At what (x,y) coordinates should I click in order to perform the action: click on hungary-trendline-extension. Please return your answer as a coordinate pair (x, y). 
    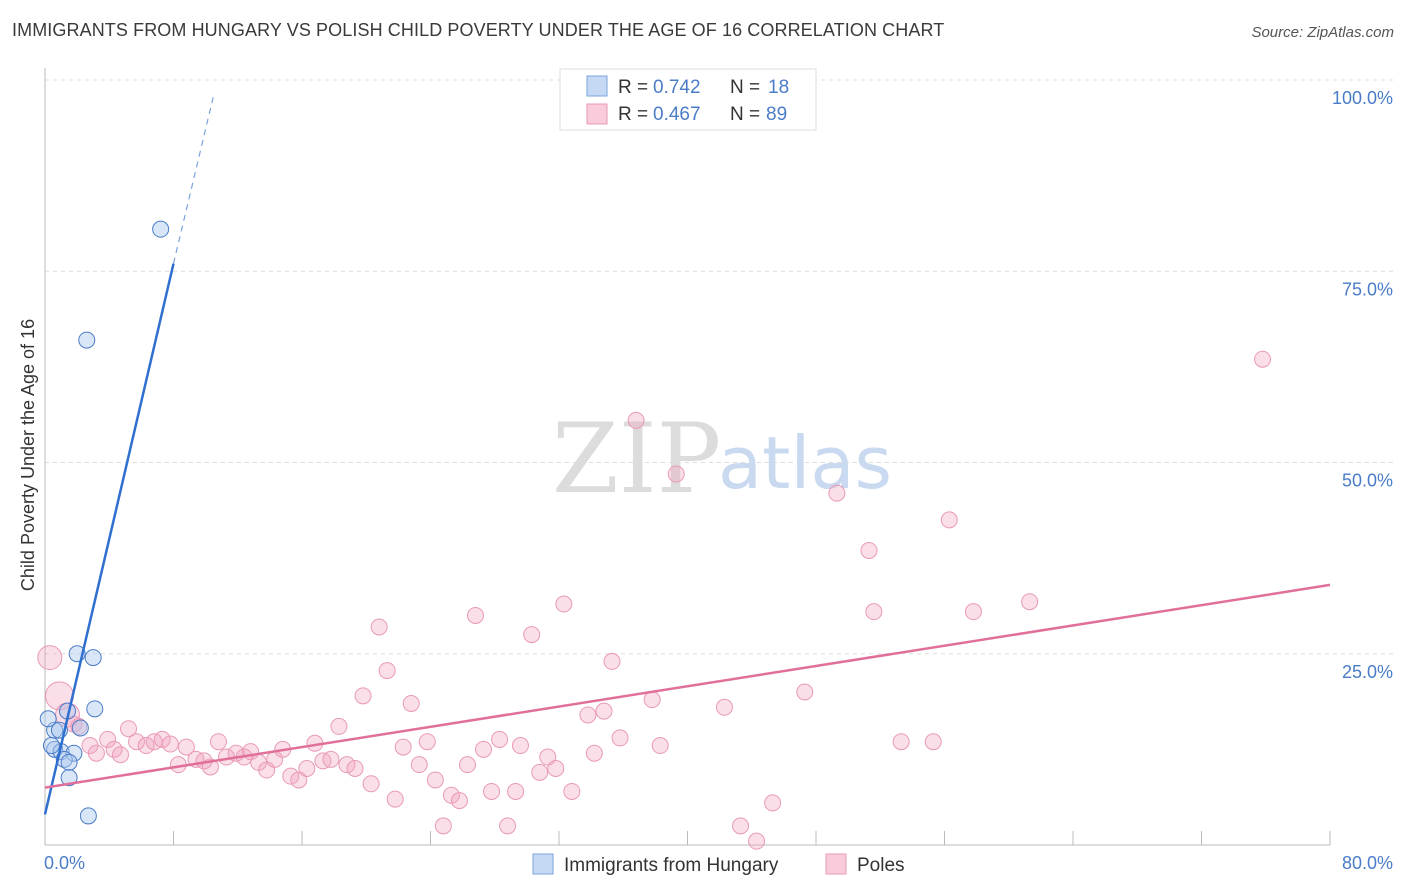
    Looking at the image, I should click on (193, 179).